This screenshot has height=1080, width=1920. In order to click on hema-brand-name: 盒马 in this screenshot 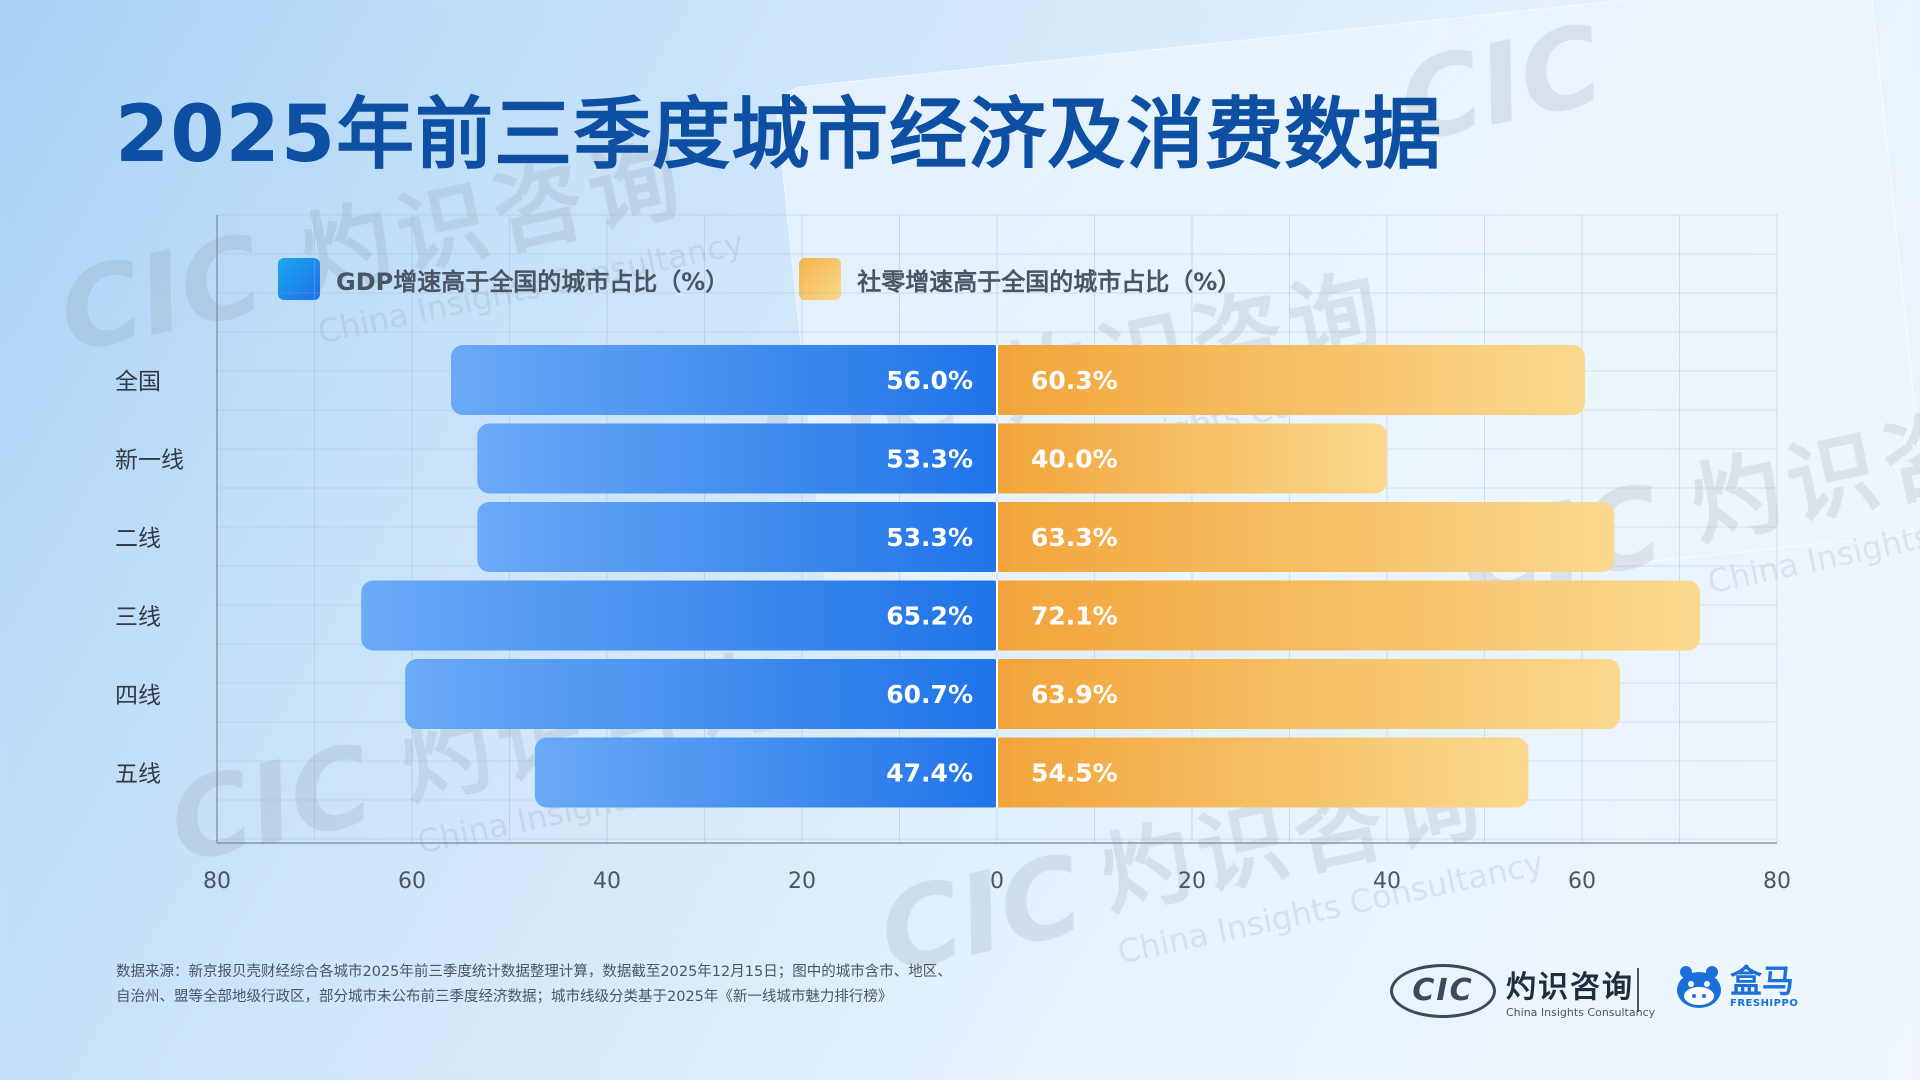, I will do `click(1762, 980)`.